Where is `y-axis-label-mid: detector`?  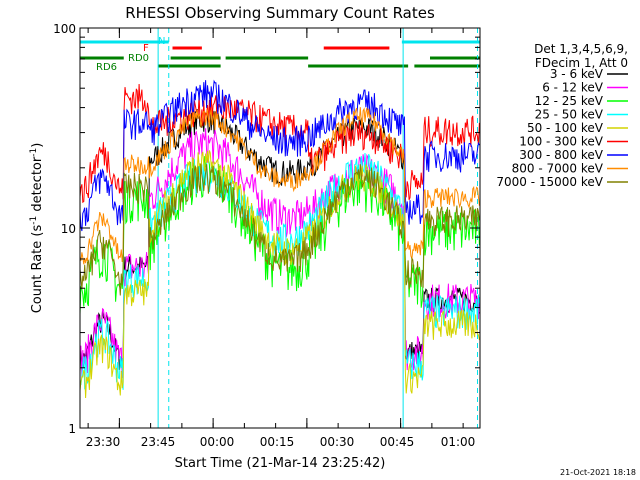
y-axis-label-mid: detector is located at coordinates (37, 186).